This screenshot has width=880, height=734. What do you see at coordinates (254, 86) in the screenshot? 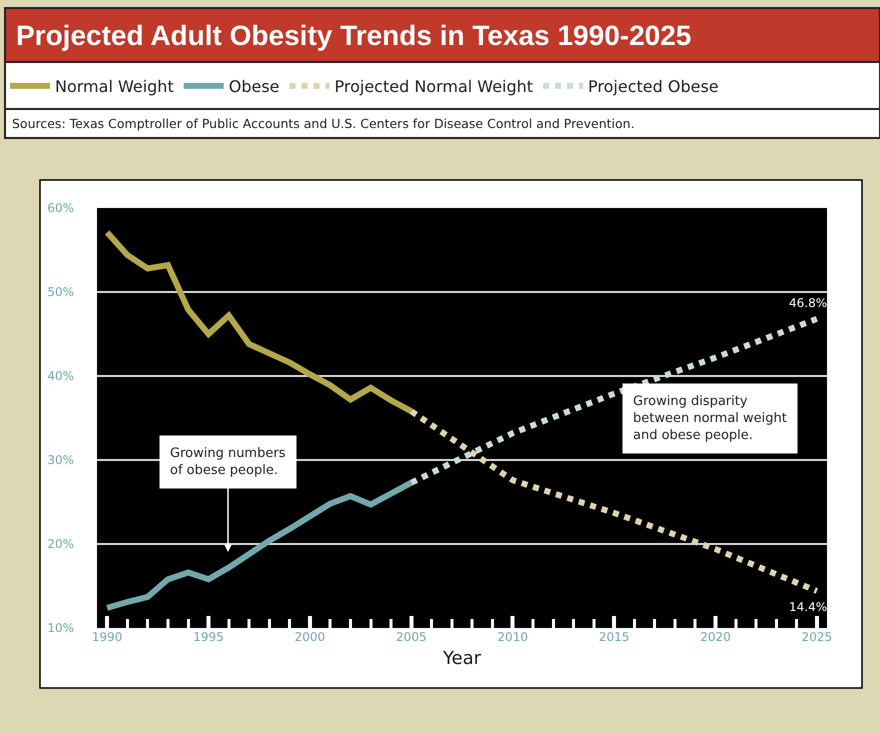
I see `legend-label: Obese` at bounding box center [254, 86].